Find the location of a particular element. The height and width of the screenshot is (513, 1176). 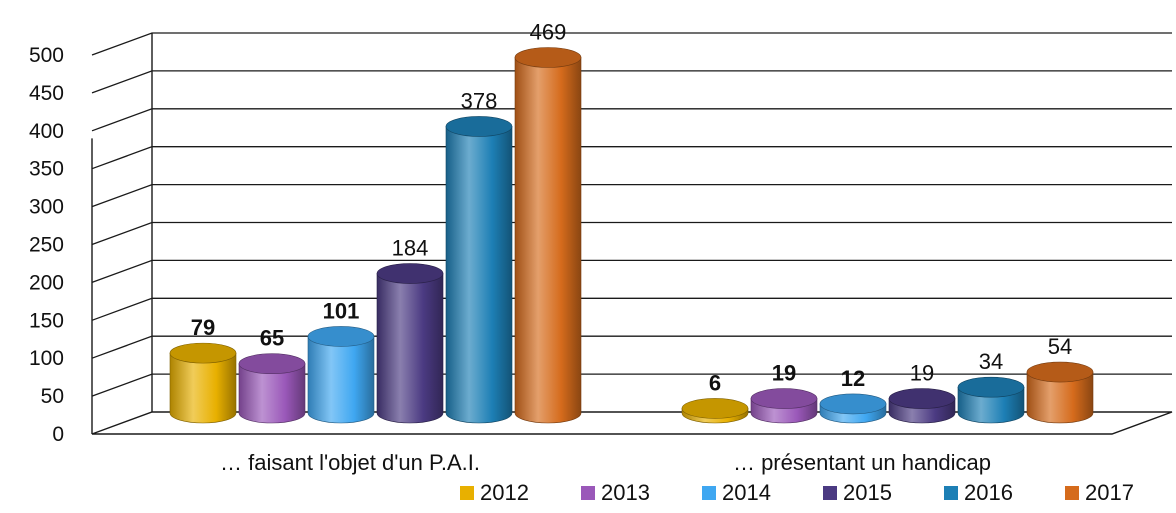

y-tick-label: 450 is located at coordinates (46, 93).